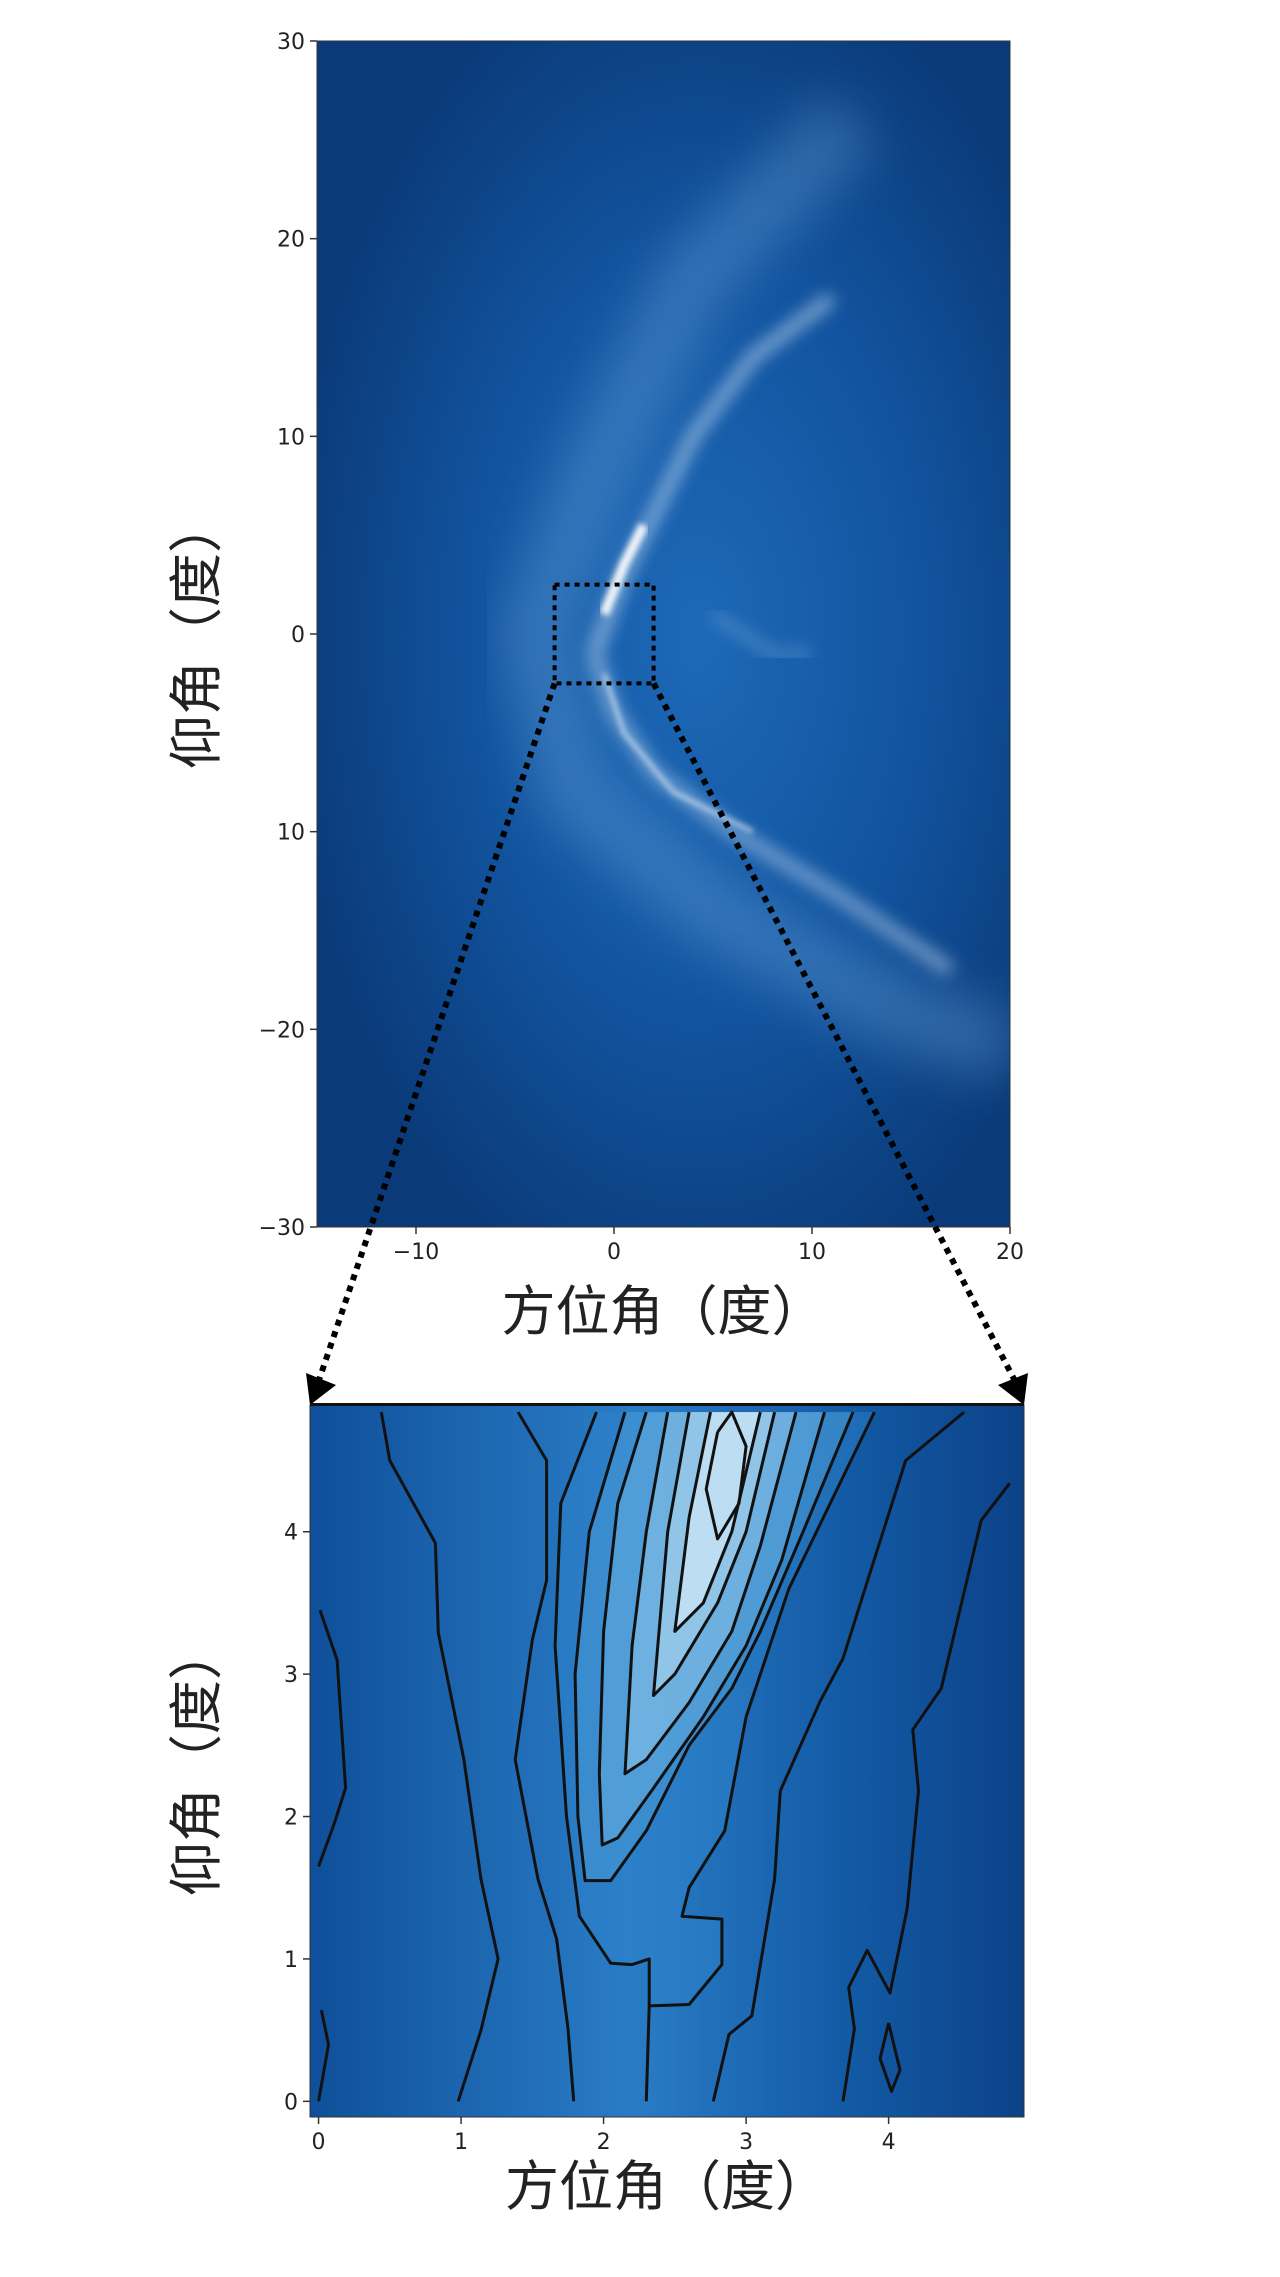 This screenshot has width=1280, height=2277. What do you see at coordinates (1013, 1389) in the screenshot?
I see `right-arrowhead-icon` at bounding box center [1013, 1389].